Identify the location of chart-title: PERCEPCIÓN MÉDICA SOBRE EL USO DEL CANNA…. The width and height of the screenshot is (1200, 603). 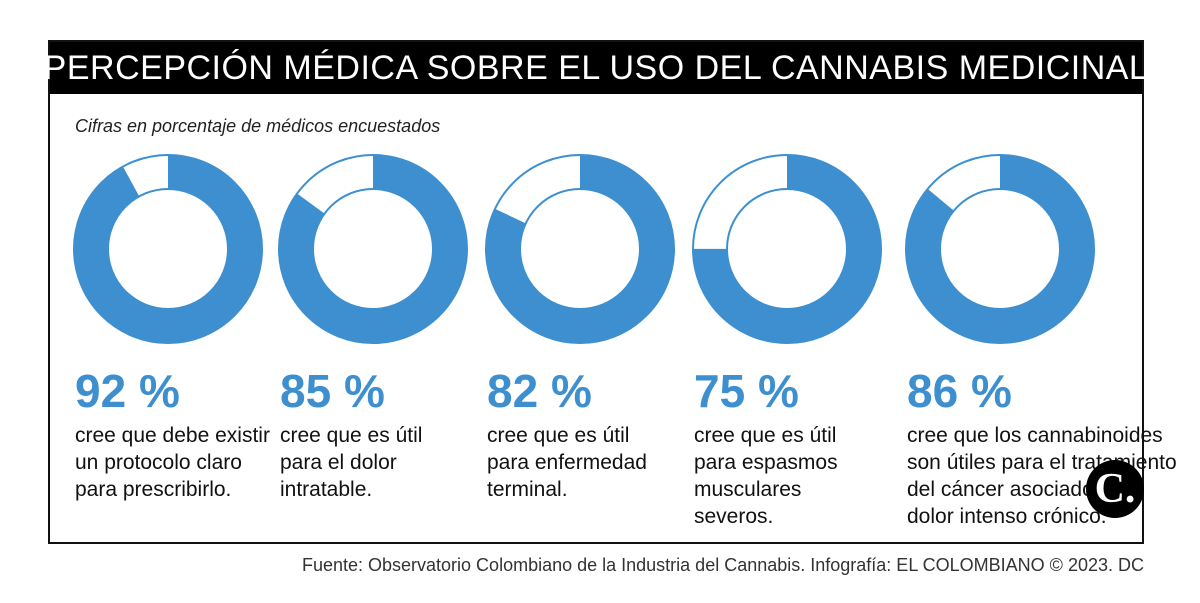
(596, 67).